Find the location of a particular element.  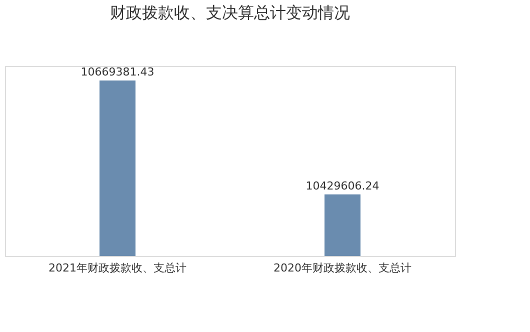

x-tick-label: 2020年财政拨款收、支总计 is located at coordinates (343, 268).